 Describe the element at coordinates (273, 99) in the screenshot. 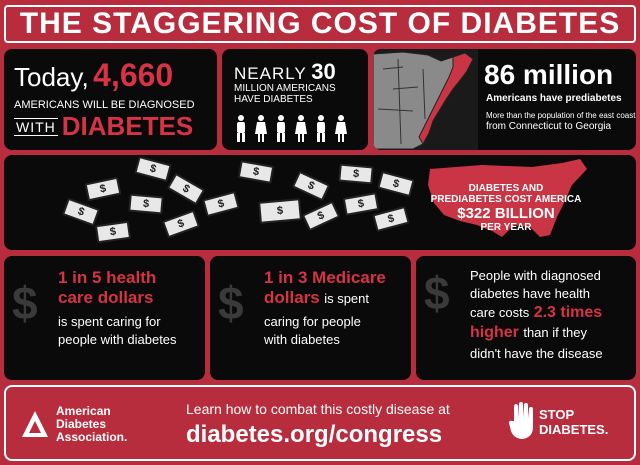

I see `nearly-line2: HAVE DIABETES` at that location.